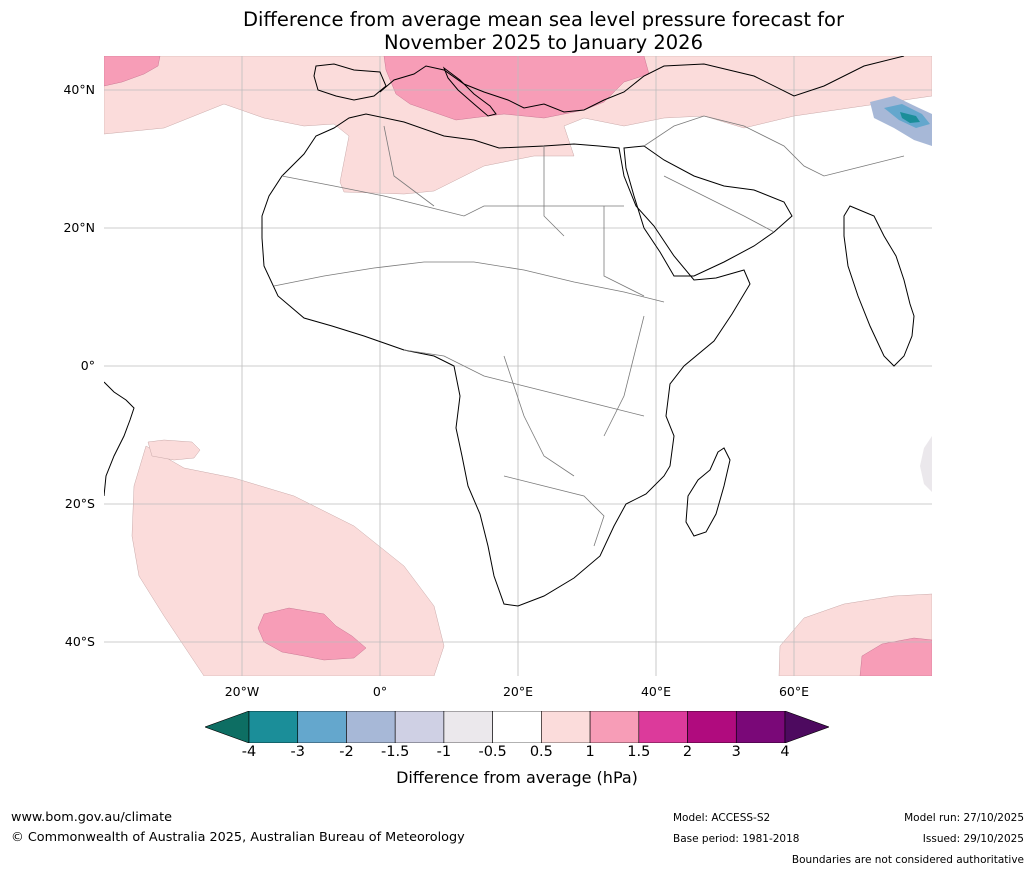  What do you see at coordinates (590, 752) in the screenshot?
I see `colorbar-tick-label: 1` at bounding box center [590, 752].